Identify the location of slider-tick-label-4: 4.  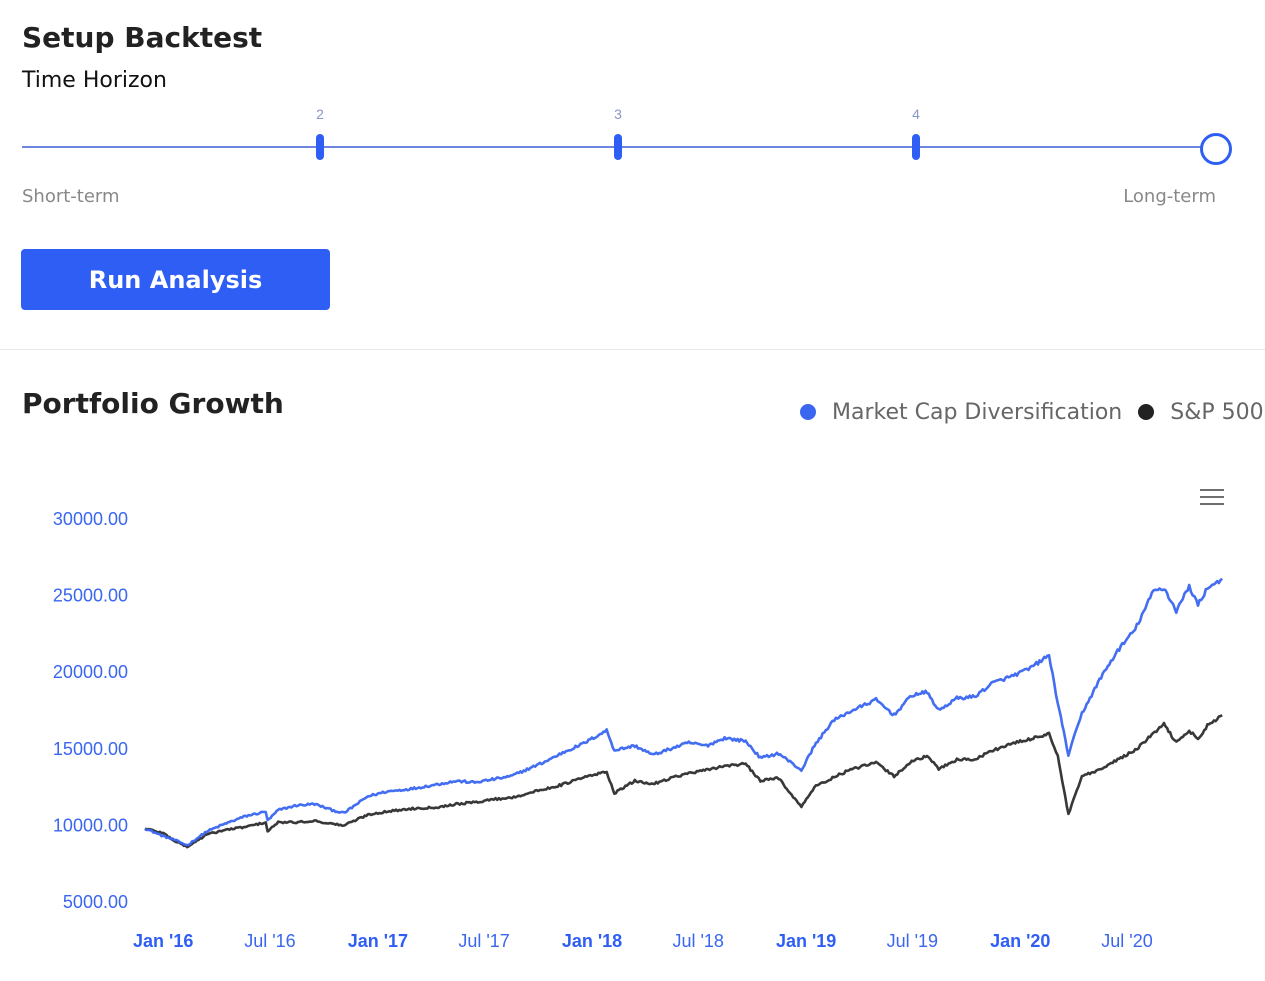
(916, 114).